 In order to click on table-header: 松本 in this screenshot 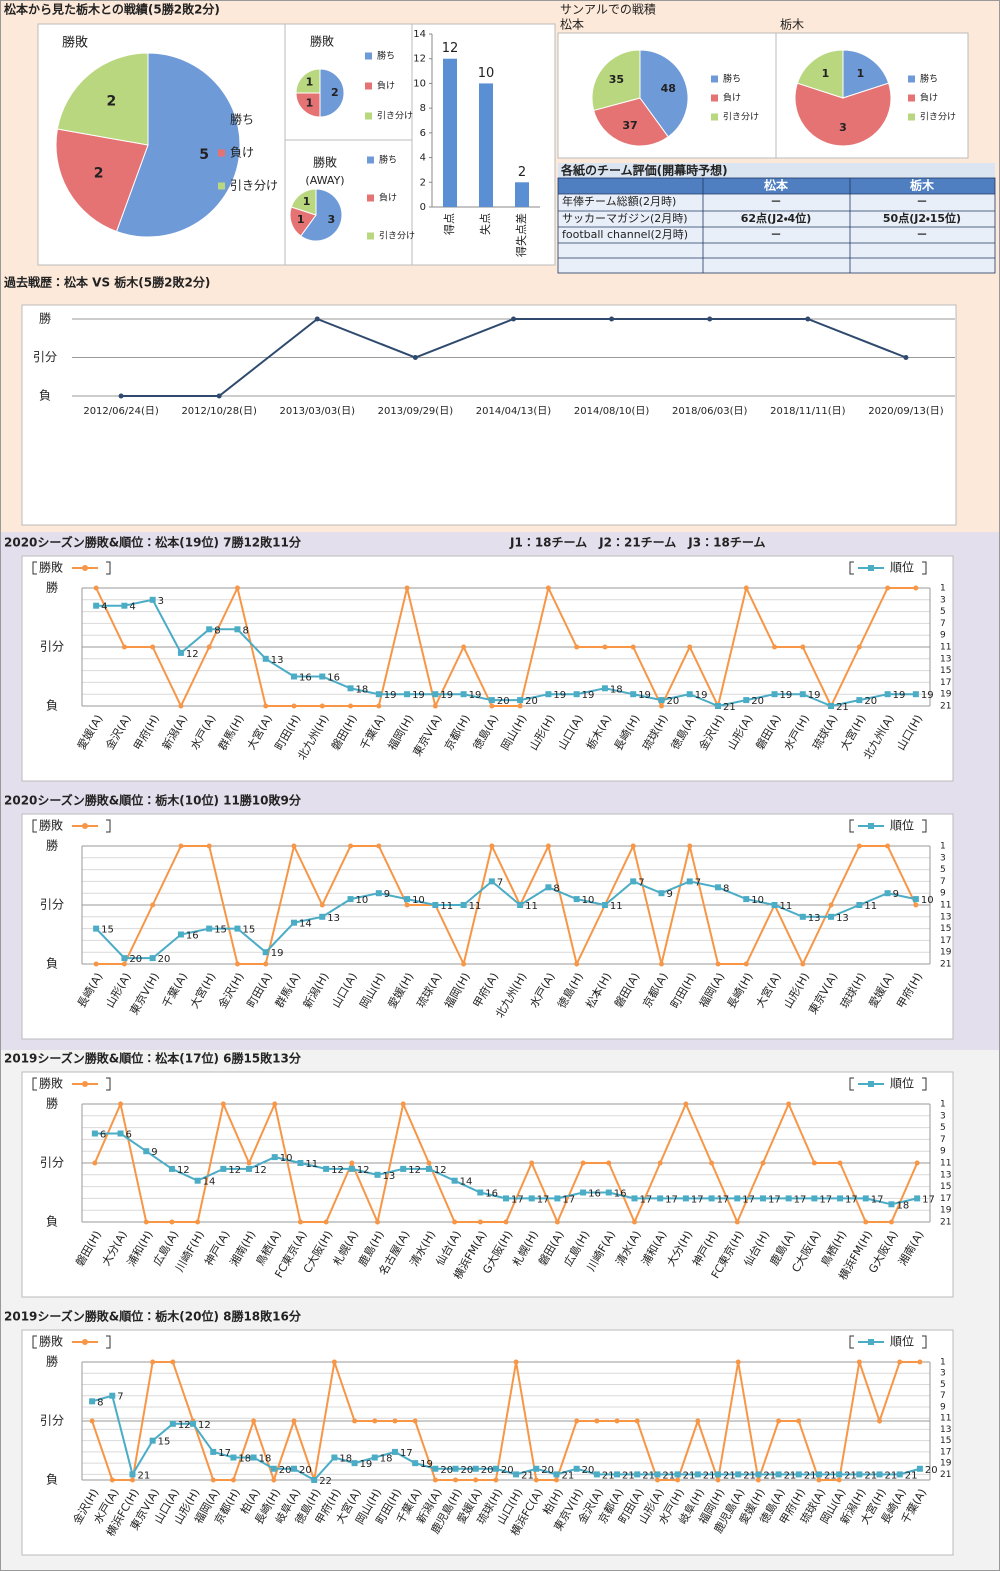, I will do `click(776, 185)`.